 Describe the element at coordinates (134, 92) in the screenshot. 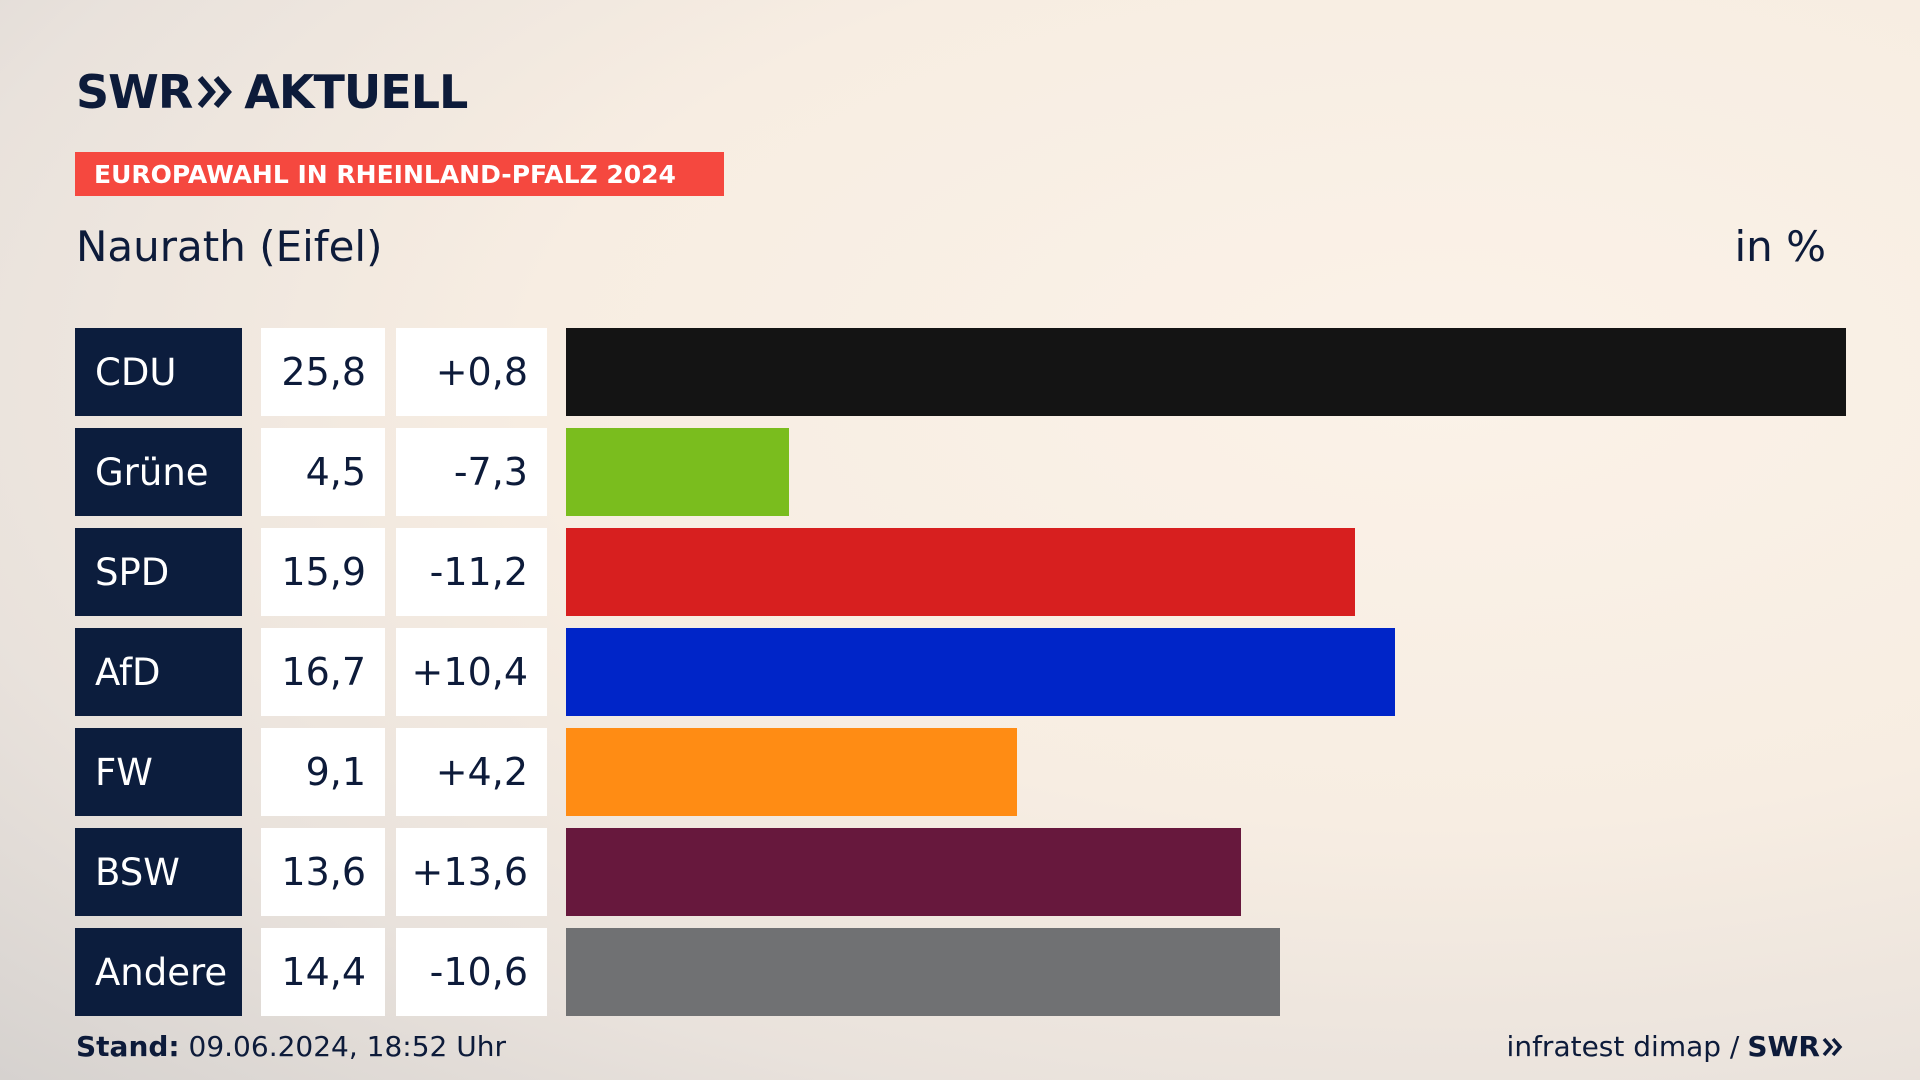

I see `logo-swr-text: SWR` at that location.